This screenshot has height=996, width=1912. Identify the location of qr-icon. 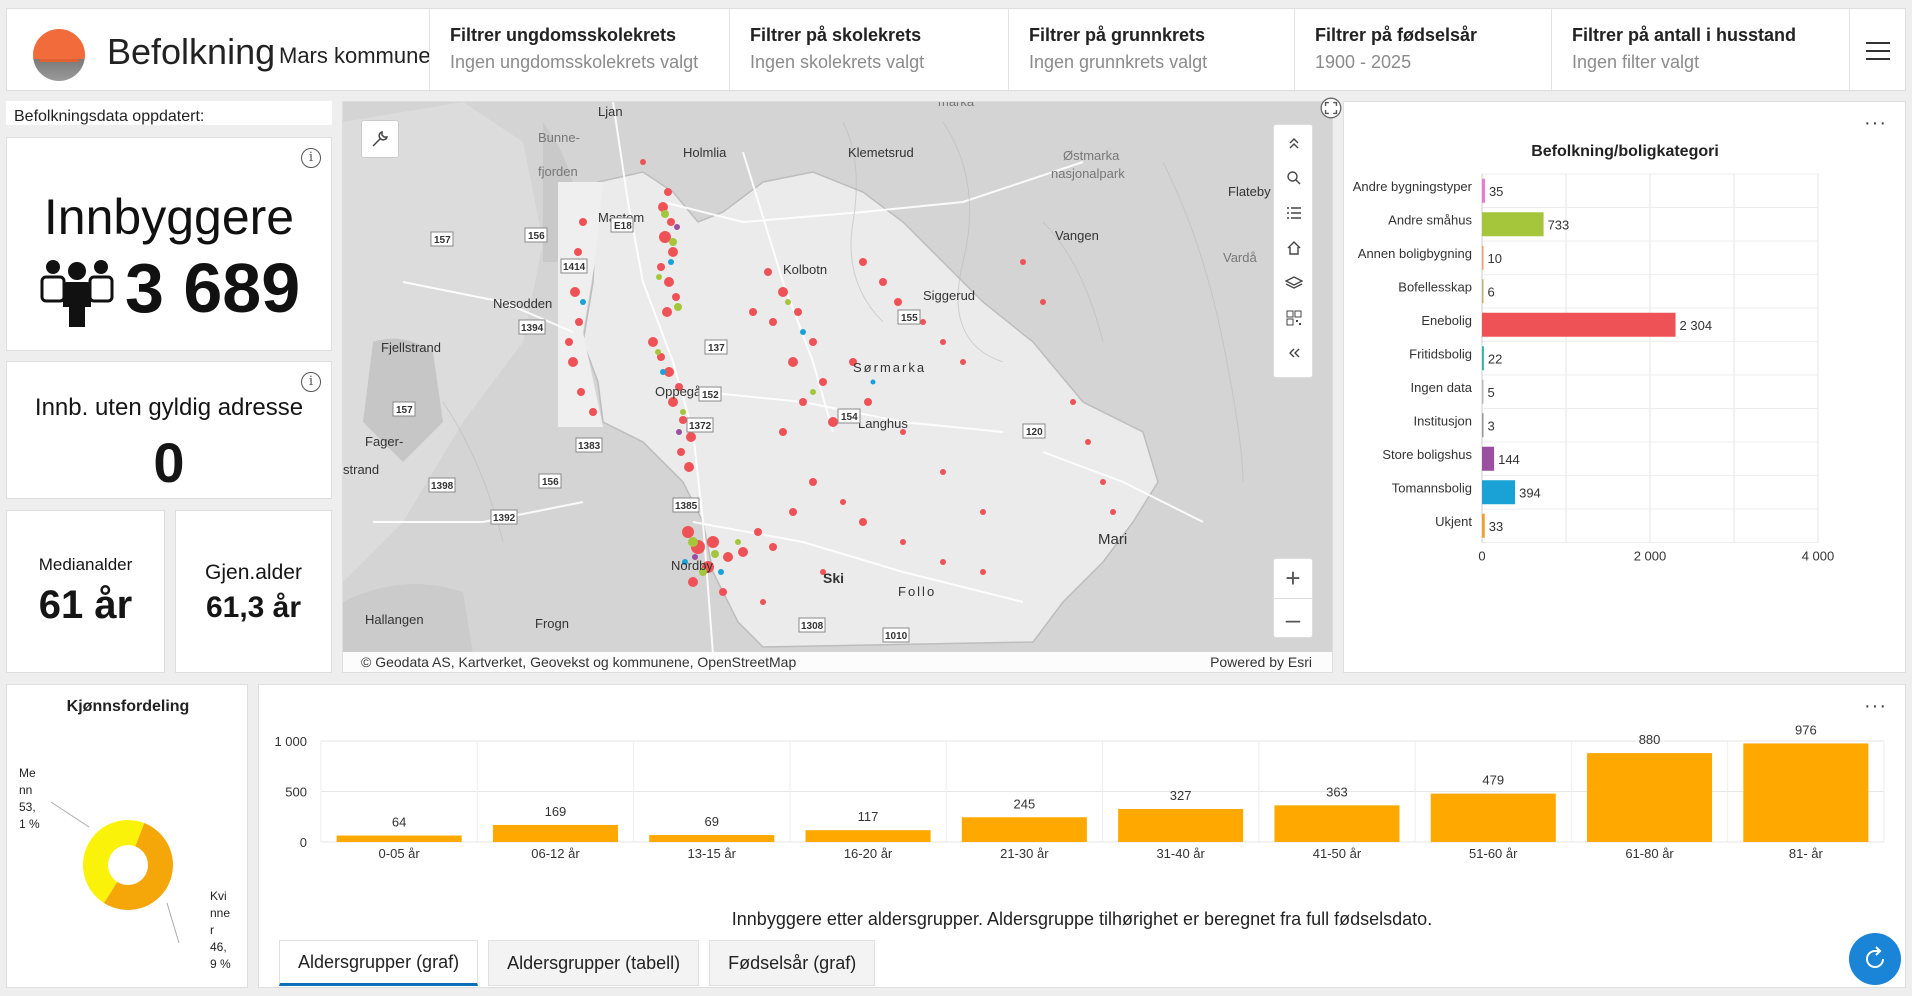
(1294, 317).